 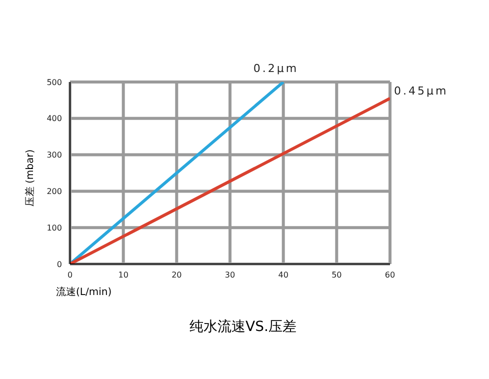 I want to click on y-tick-label: 400, so click(x=54, y=119).